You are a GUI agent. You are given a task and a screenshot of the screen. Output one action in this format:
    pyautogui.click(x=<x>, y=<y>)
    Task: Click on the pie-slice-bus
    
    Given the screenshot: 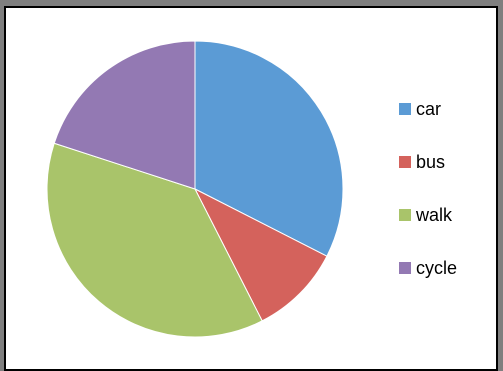 What is the action you would take?
    pyautogui.click(x=260, y=254)
    